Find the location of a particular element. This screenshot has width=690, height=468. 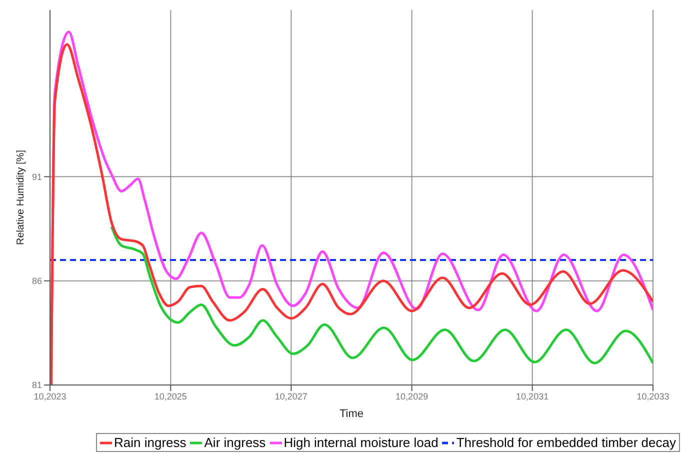

y-tick-label: 91 is located at coordinates (37, 177).